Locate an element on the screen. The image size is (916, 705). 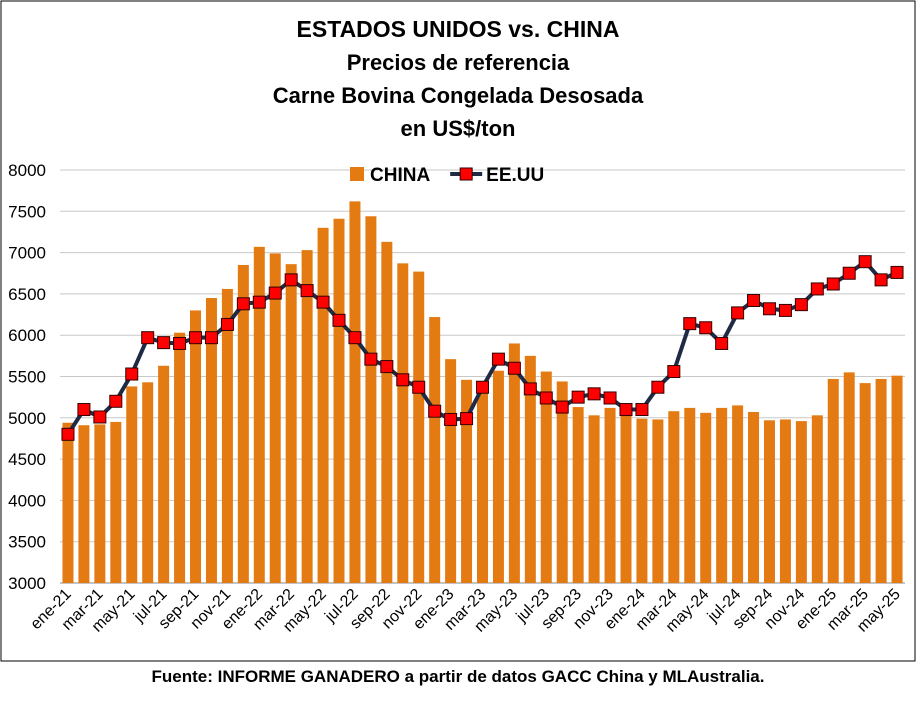
chart-title: Precios de referencia is located at coordinates (458, 62).